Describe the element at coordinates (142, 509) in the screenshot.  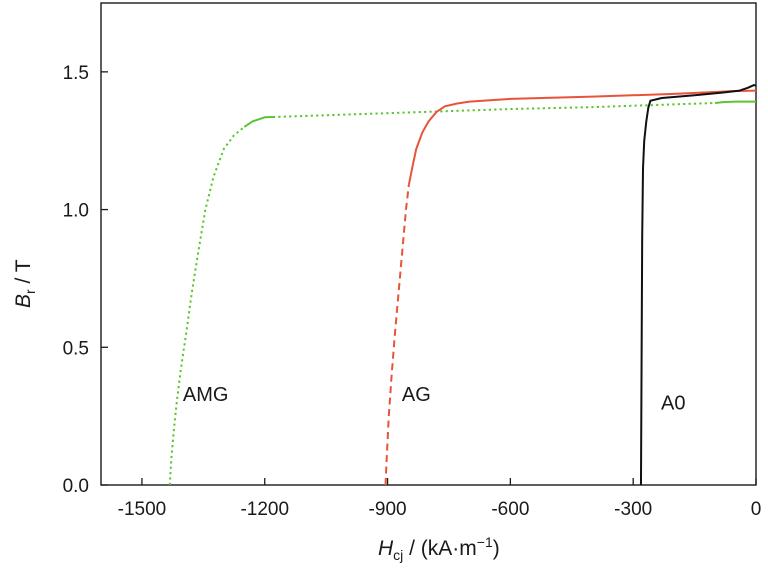
I see `x-tick-label: -1500` at that location.